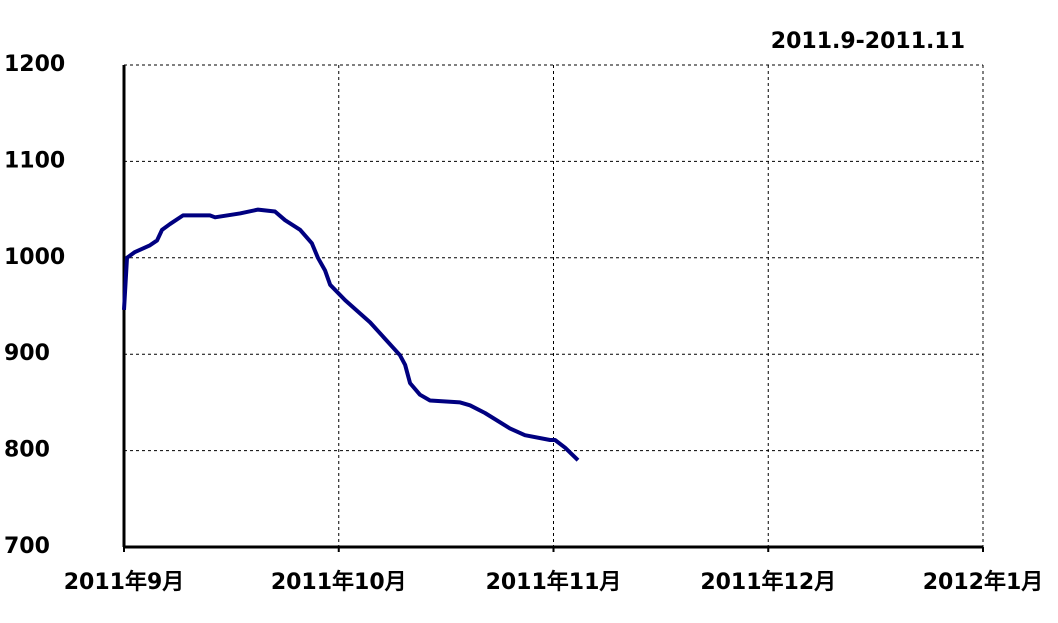  Describe the element at coordinates (34, 257) in the screenshot. I see `y-tick-label: 1000` at that location.